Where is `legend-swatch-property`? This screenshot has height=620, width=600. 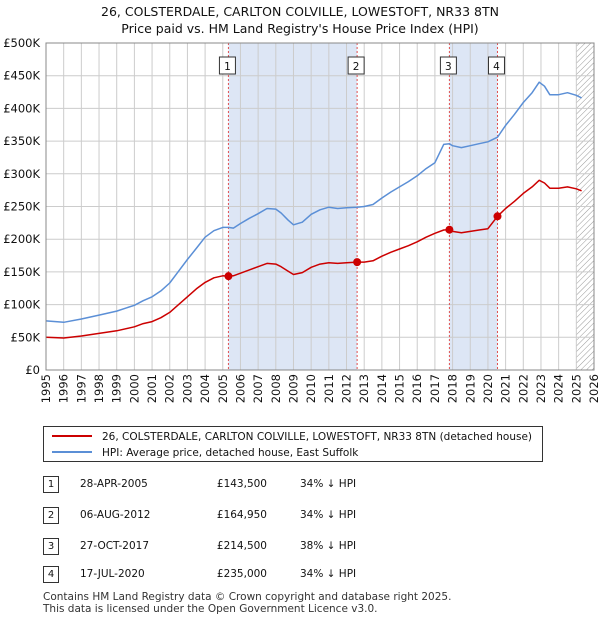
legend-swatch-property is located at coordinates (72, 436).